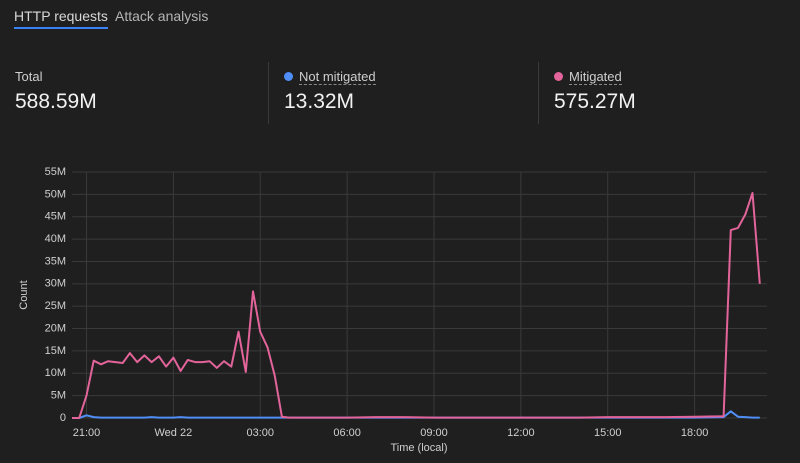 This screenshot has width=800, height=463. What do you see at coordinates (337, 77) in the screenshot?
I see `legend-label: Not mitigated` at bounding box center [337, 77].